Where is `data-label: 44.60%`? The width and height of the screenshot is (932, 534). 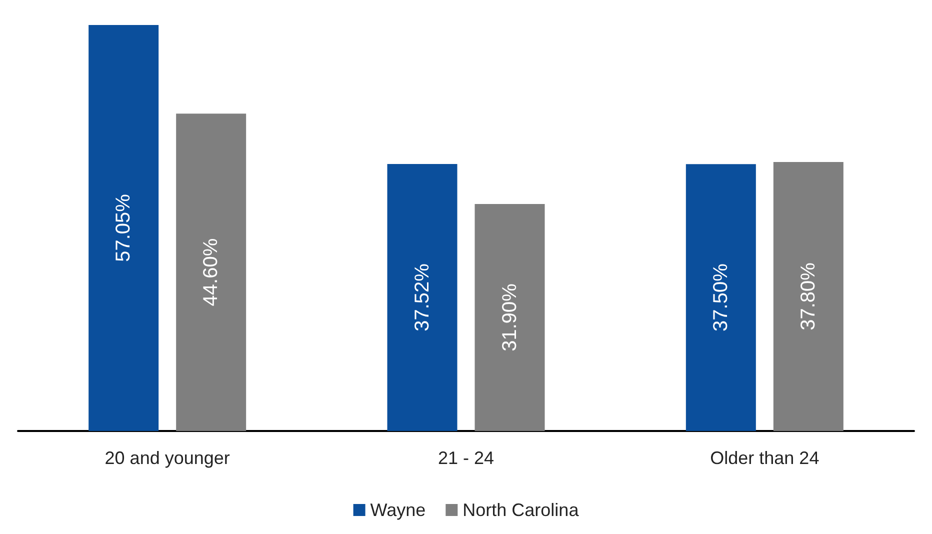
data-label: 44.60% is located at coordinates (211, 272).